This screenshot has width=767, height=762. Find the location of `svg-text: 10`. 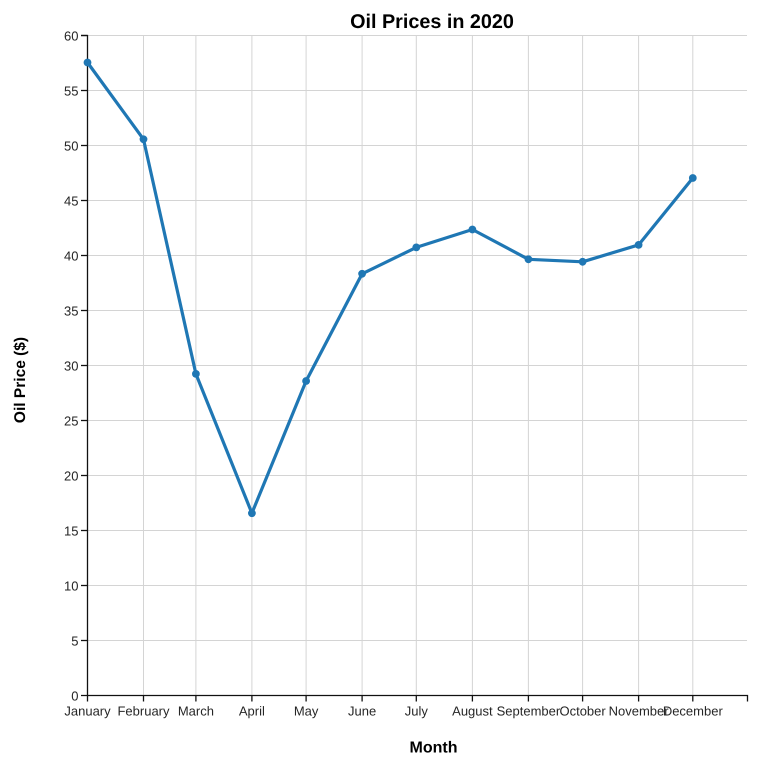

svg-text: 10 is located at coordinates (71, 586).